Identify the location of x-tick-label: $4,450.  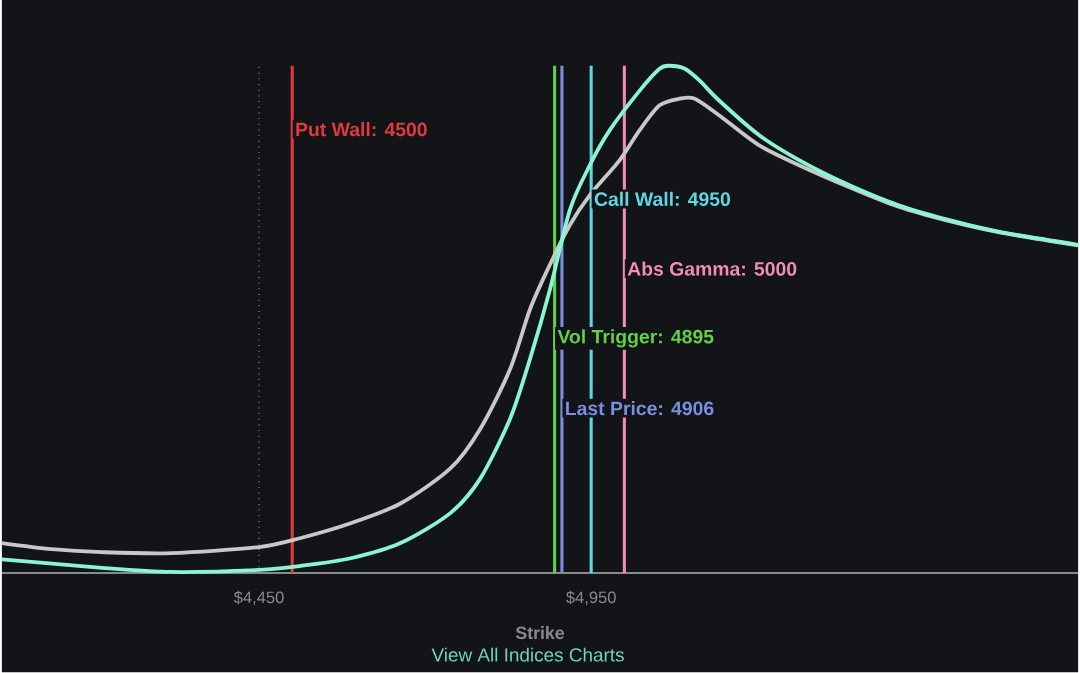
(258, 598).